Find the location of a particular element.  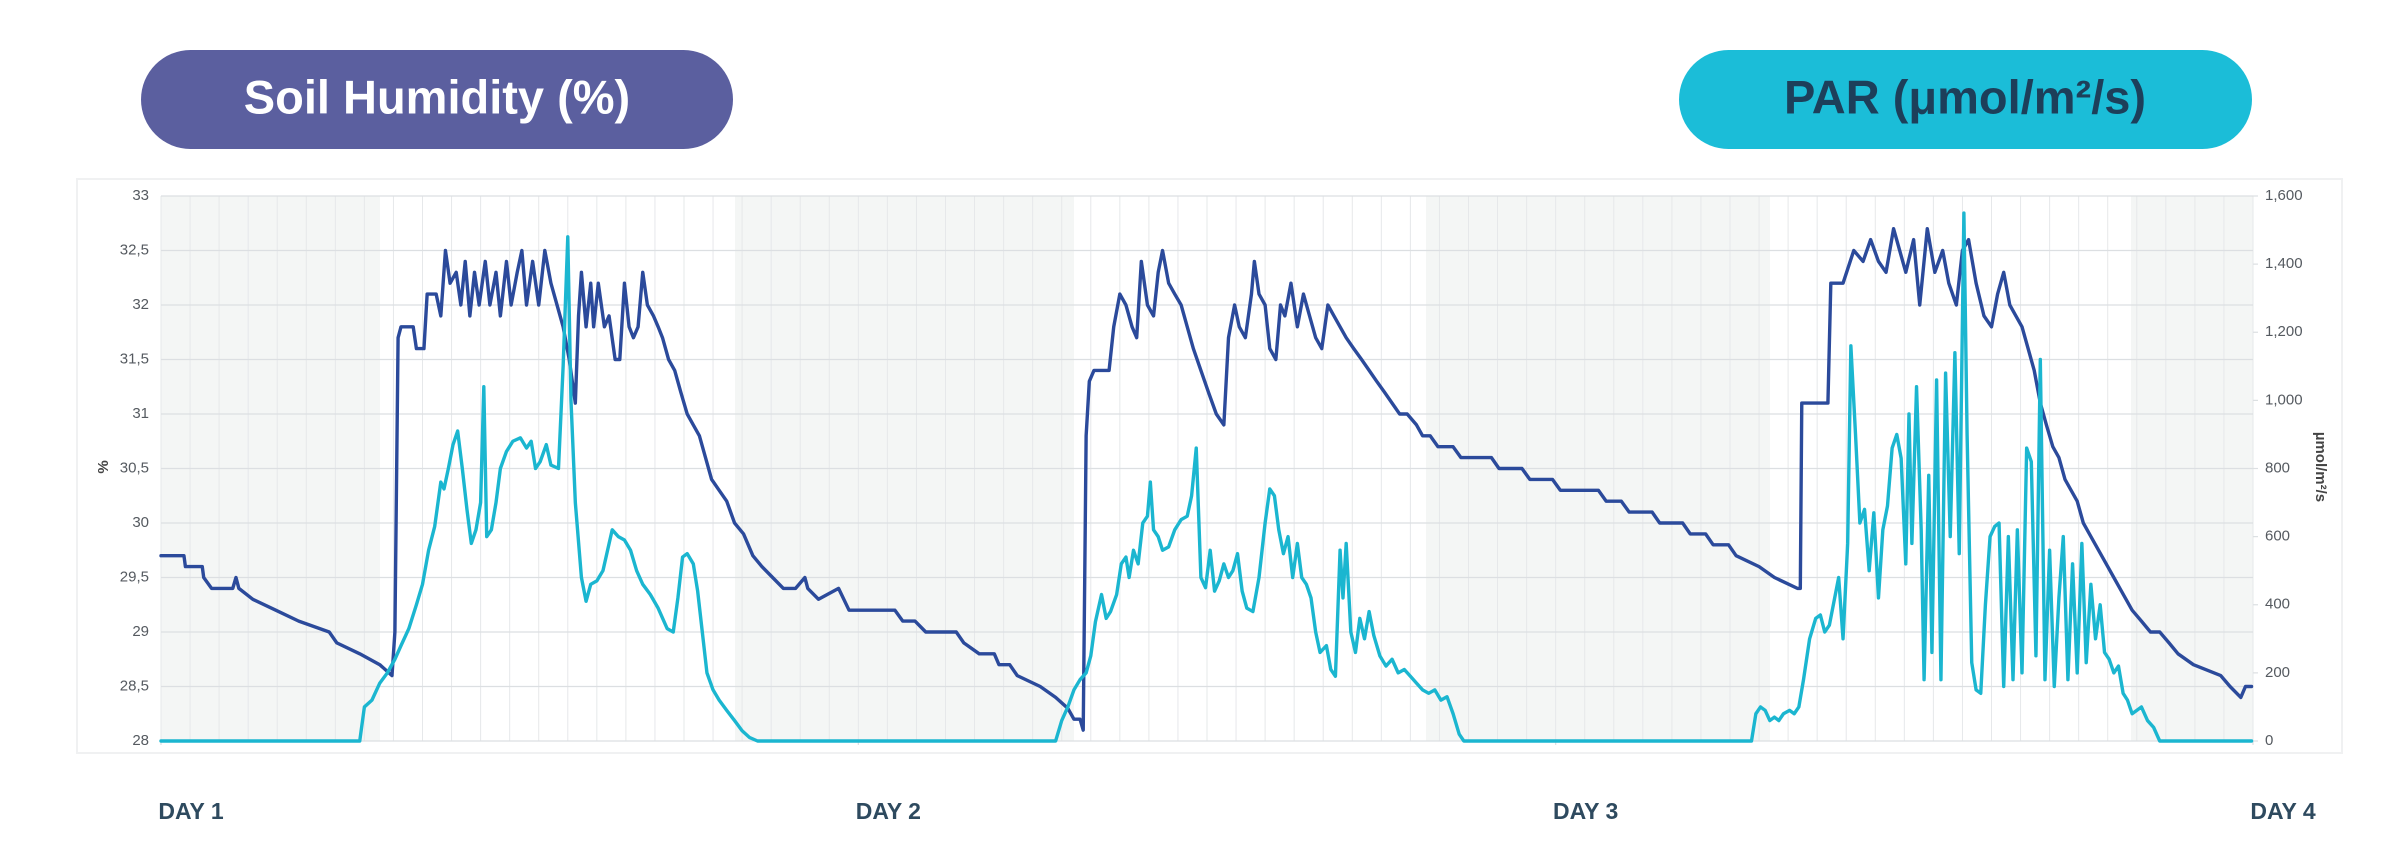

y2-tick-label: 800 is located at coordinates (2277, 467).